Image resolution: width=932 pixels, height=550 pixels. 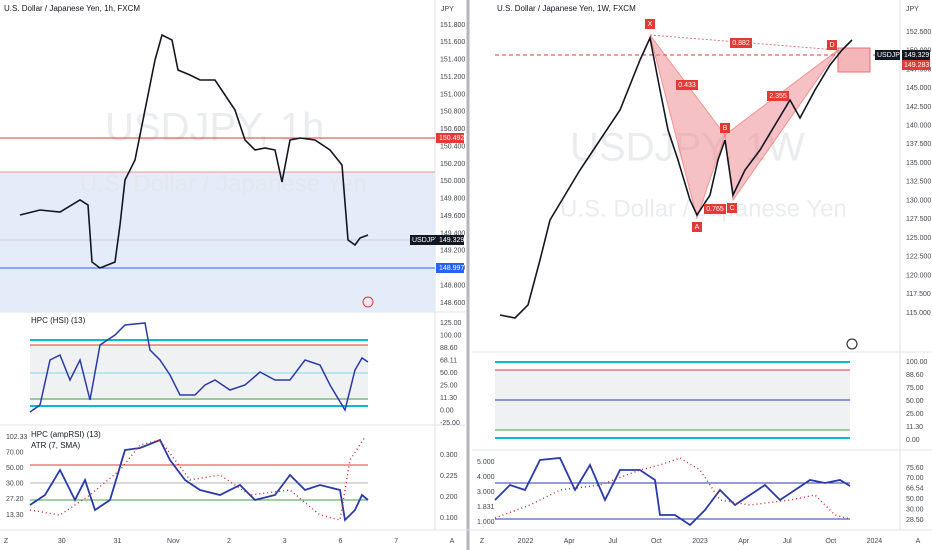 I want to click on ratio-line, so click(x=744, y=42).